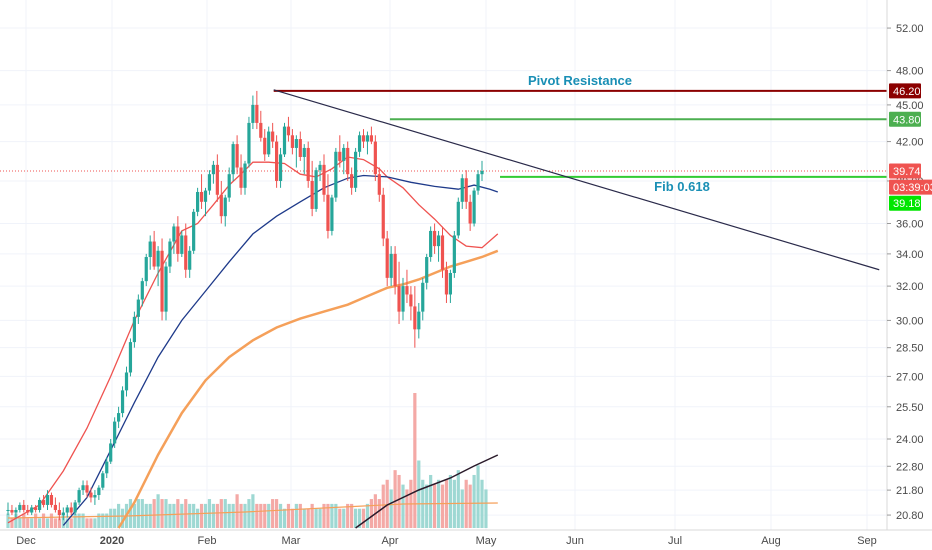 The width and height of the screenshot is (932, 550). Describe the element at coordinates (575, 541) in the screenshot. I see `time-tick-label: Jun` at that location.